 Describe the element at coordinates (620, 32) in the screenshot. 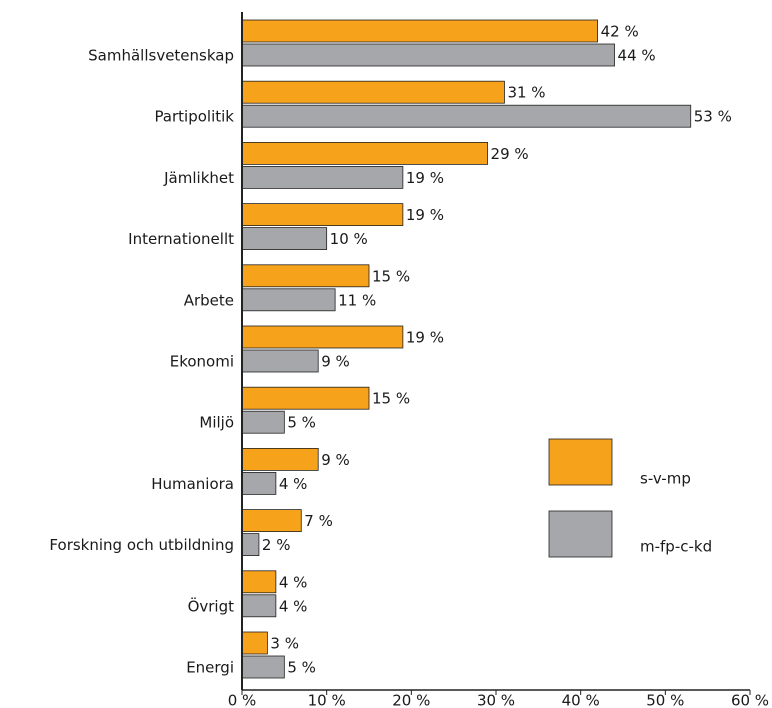

I see `value-label: 42 %` at that location.